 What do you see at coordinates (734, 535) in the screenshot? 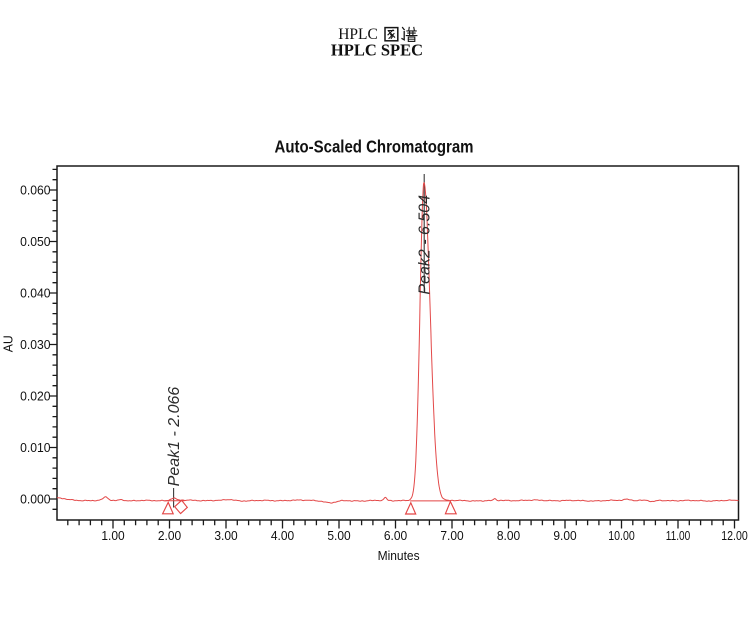
I see `svg-text: 12.00` at bounding box center [734, 535].